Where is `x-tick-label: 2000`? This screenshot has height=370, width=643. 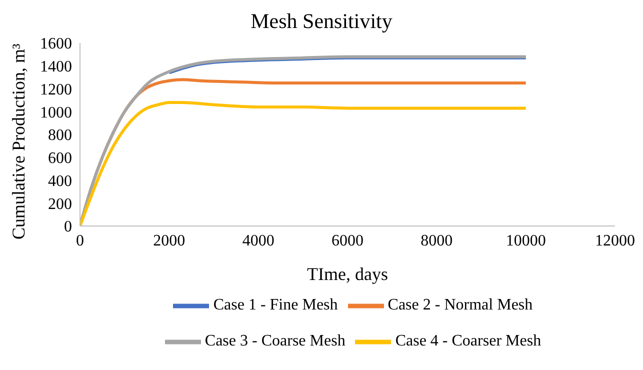 x-tick-label: 2000 is located at coordinates (169, 241).